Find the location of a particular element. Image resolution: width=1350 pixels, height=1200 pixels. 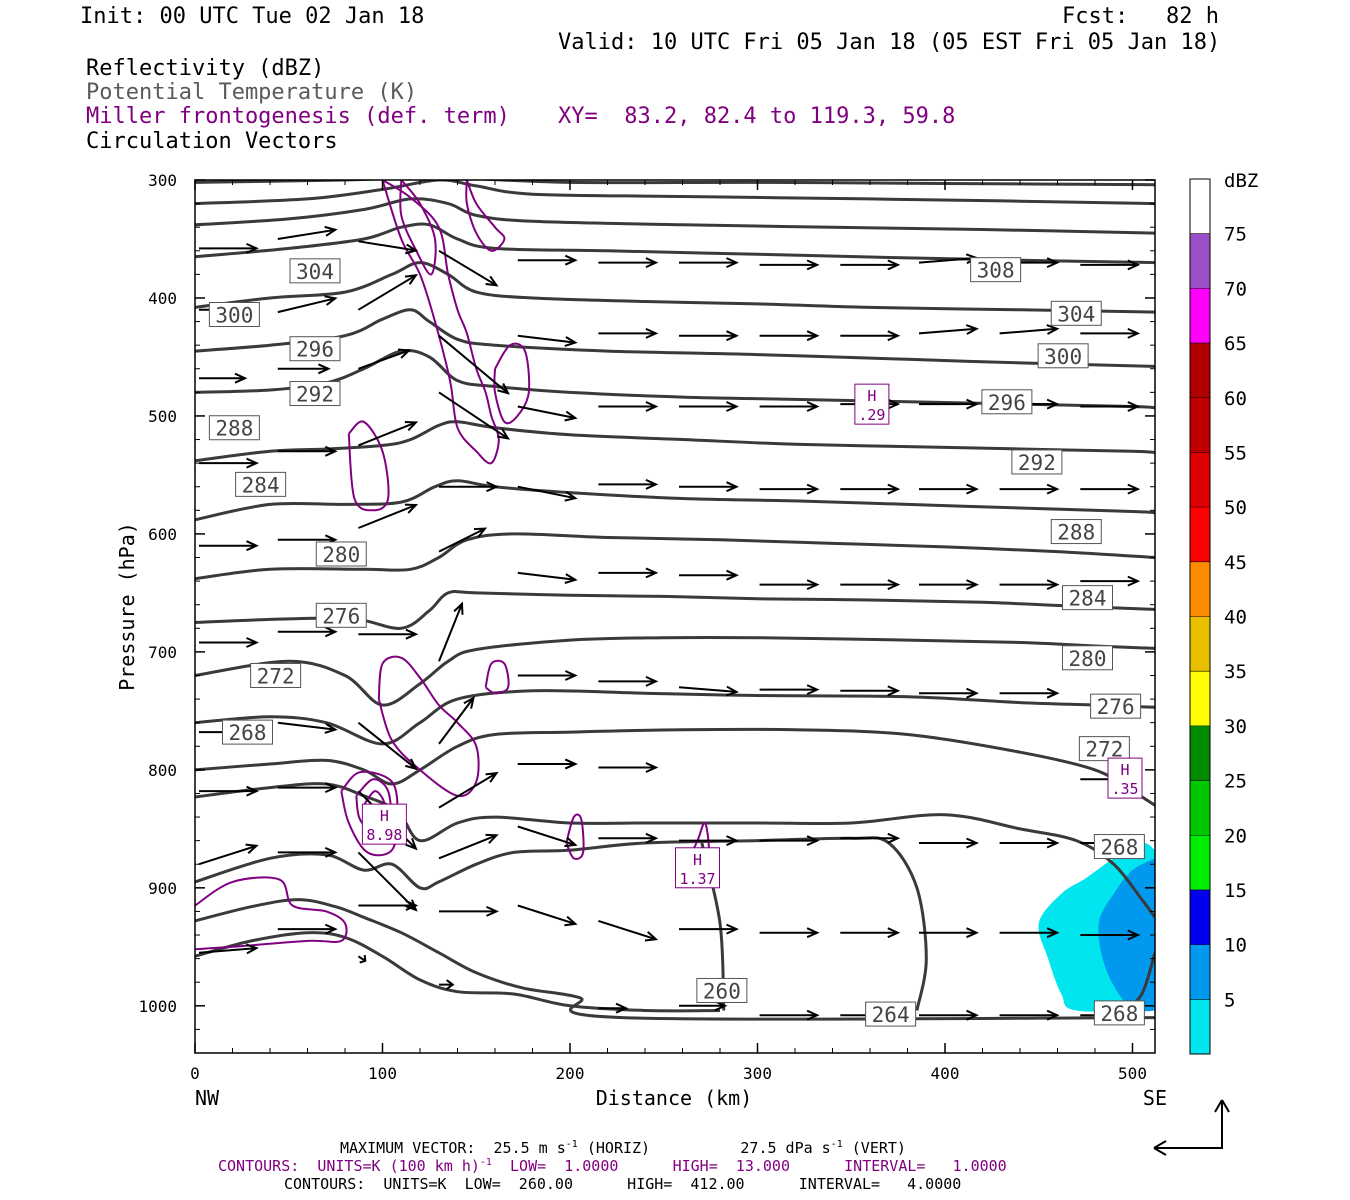

colorbar-level-label: 20 is located at coordinates (1235, 836).